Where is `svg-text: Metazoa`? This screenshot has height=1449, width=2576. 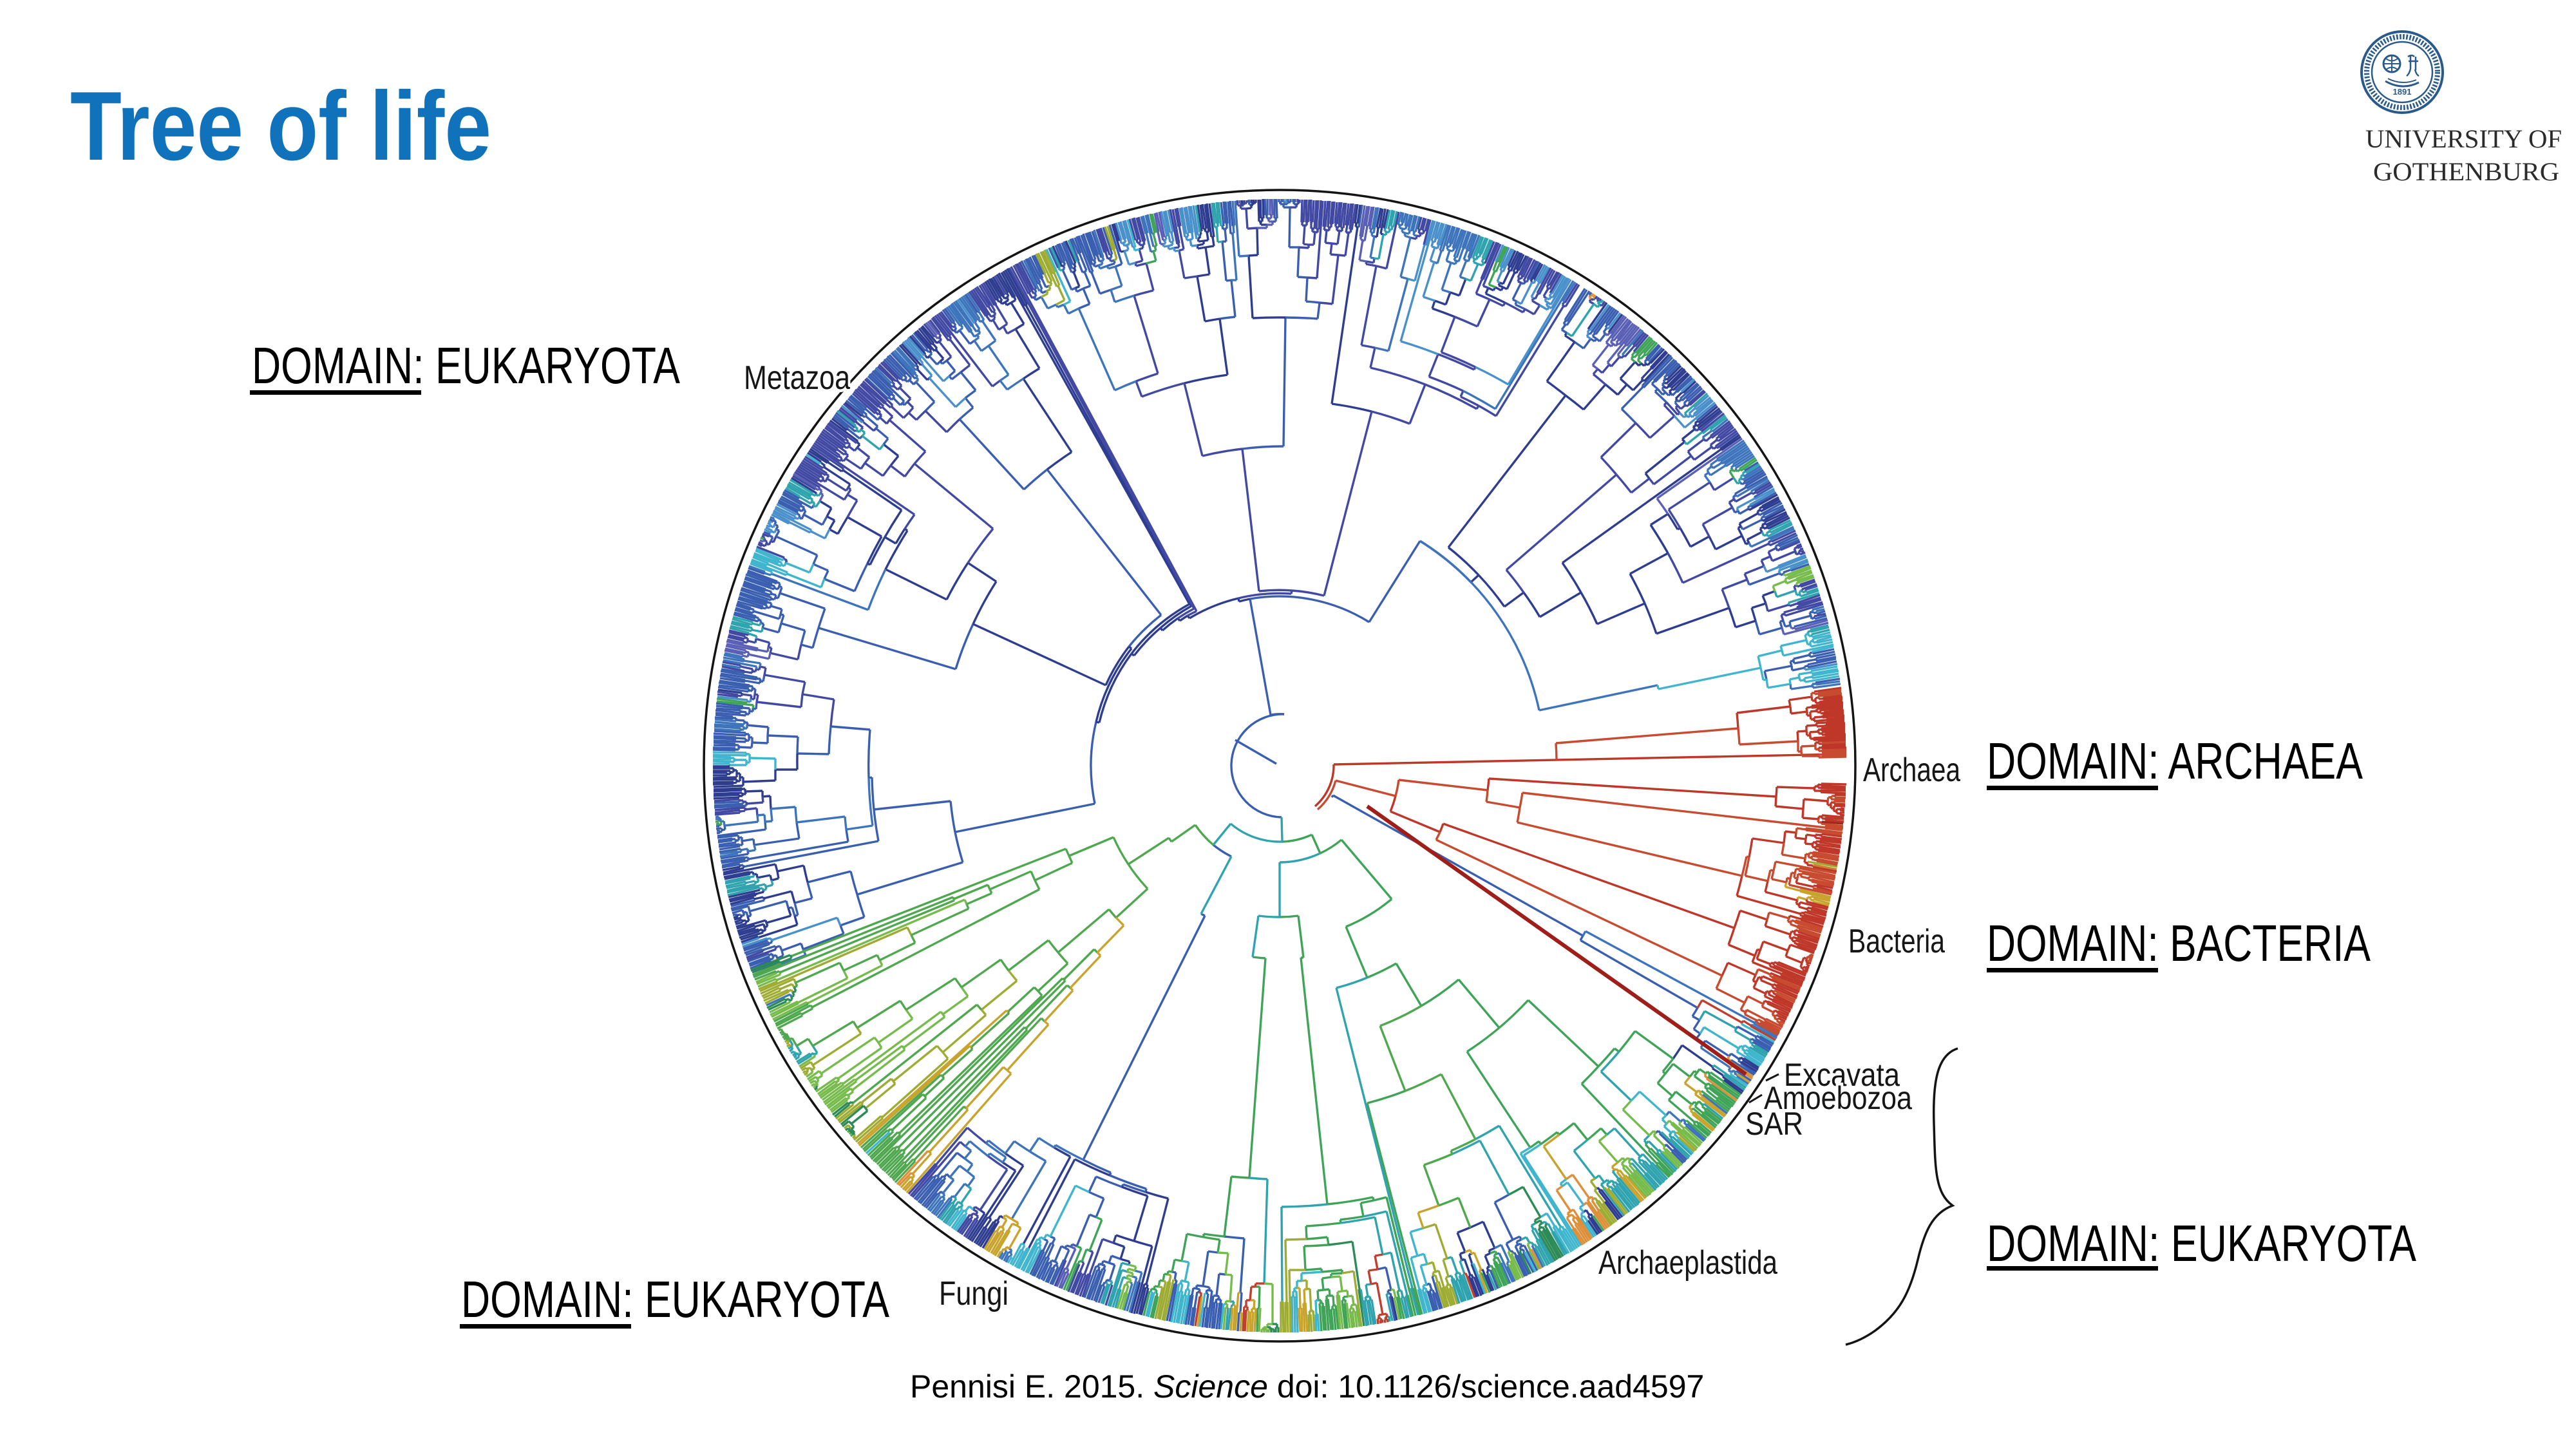
svg-text: Metazoa is located at coordinates (797, 378).